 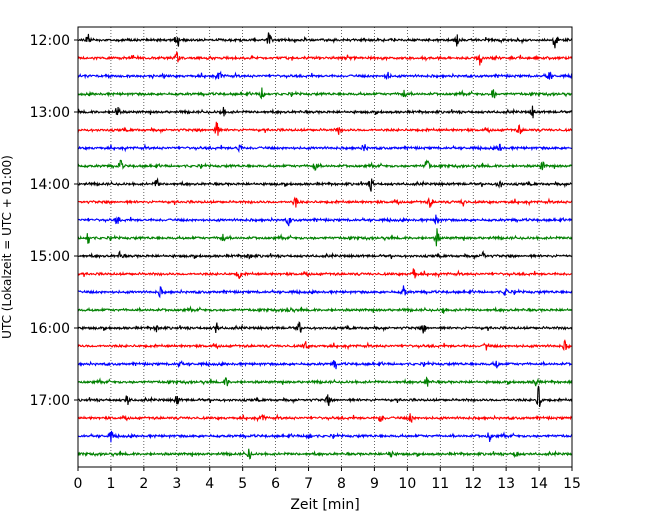 I want to click on y-tick-label: 17:00, so click(x=50, y=401).